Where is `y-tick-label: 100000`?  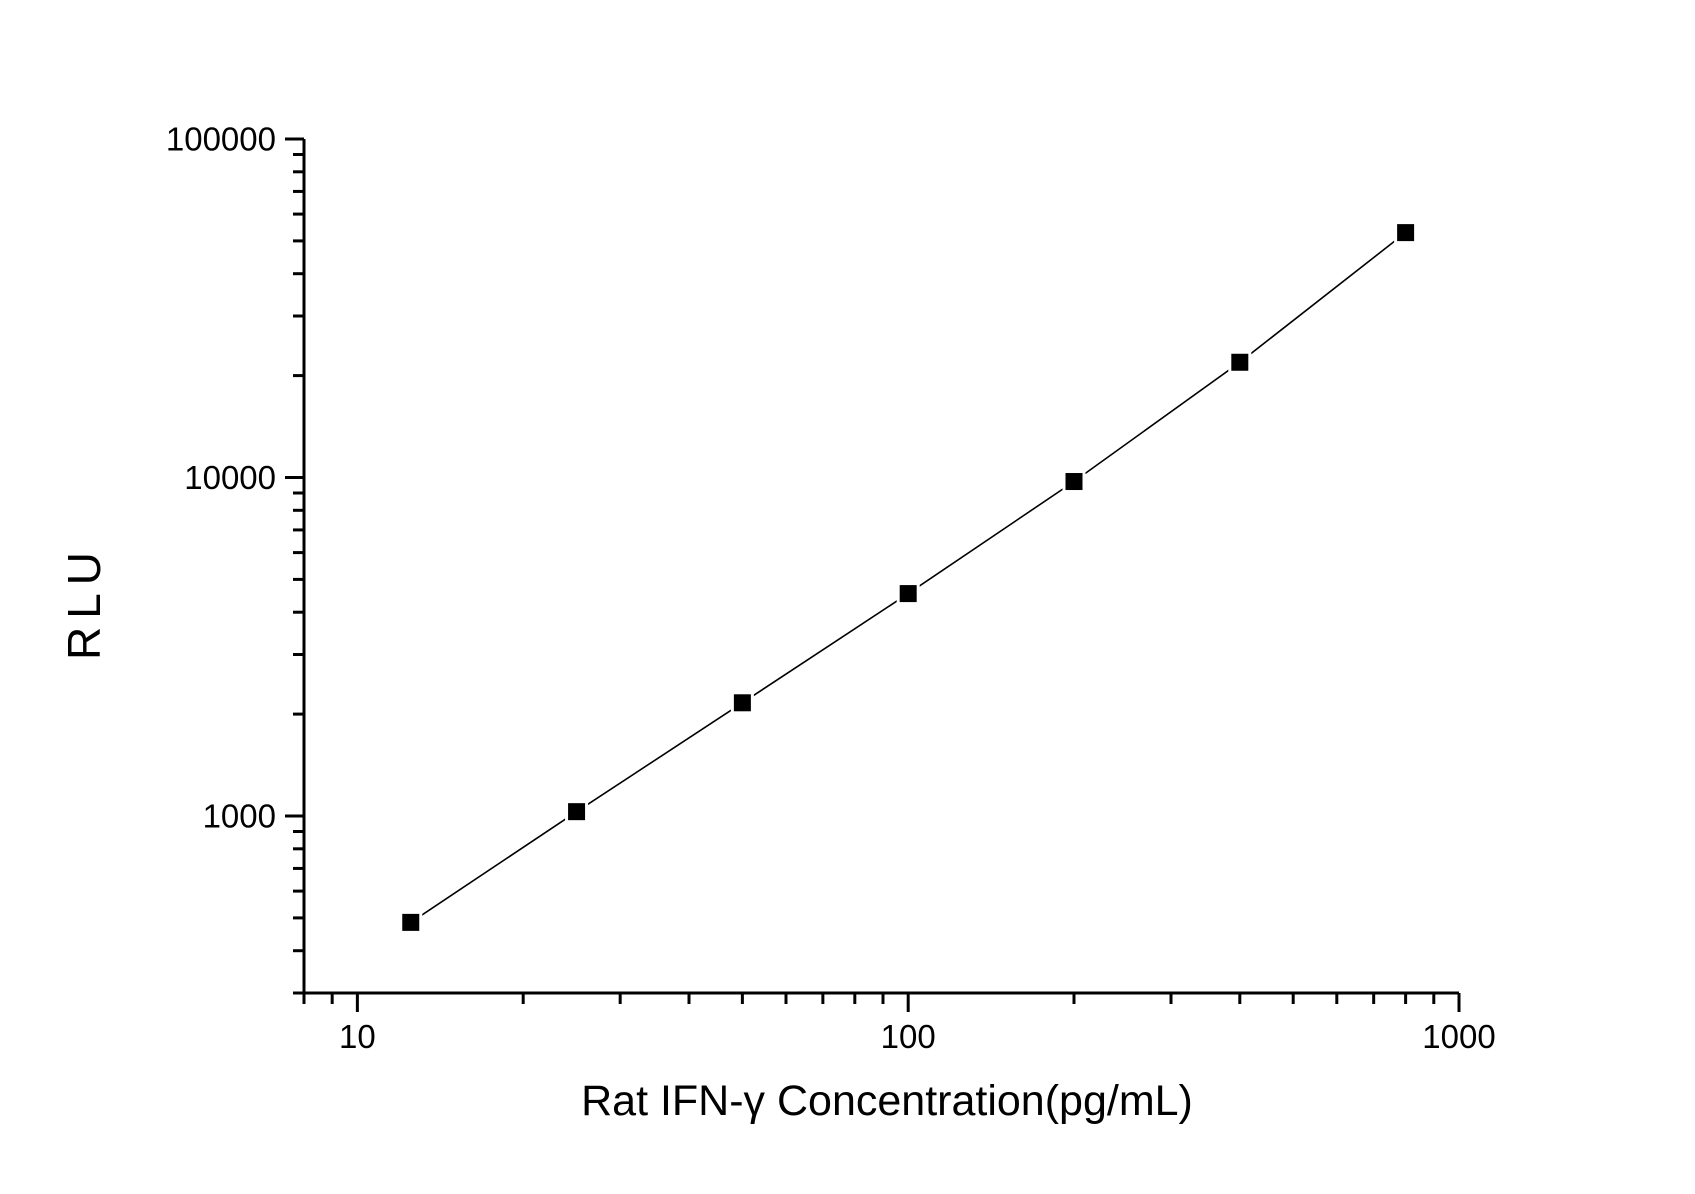 y-tick-label: 100000 is located at coordinates (221, 139).